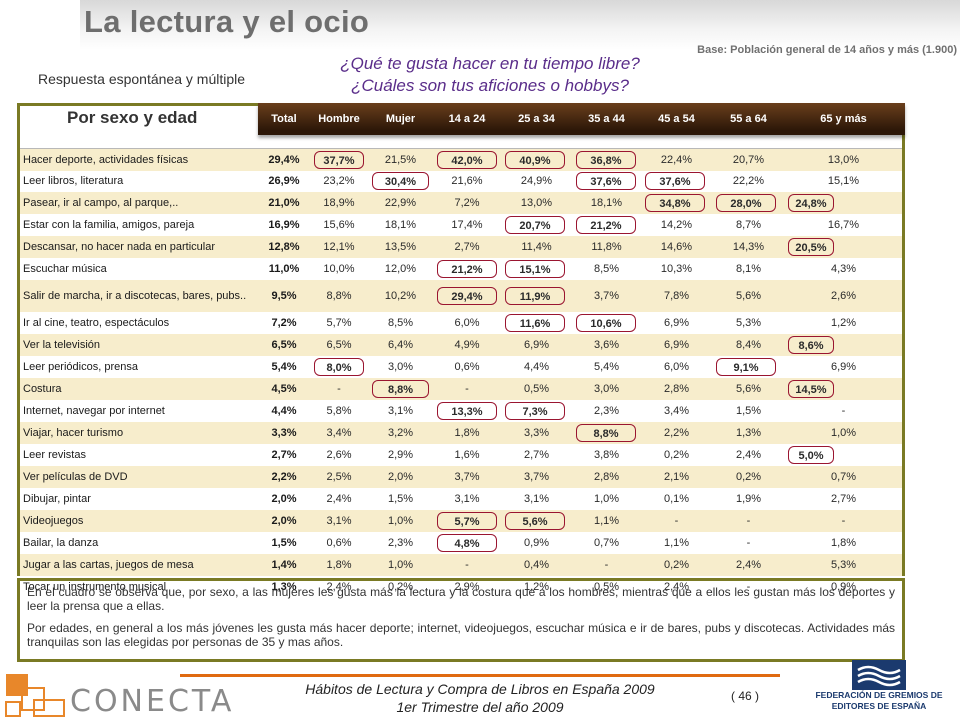 The width and height of the screenshot is (960, 720). I want to click on column-header: 45 a 54, so click(676, 119).